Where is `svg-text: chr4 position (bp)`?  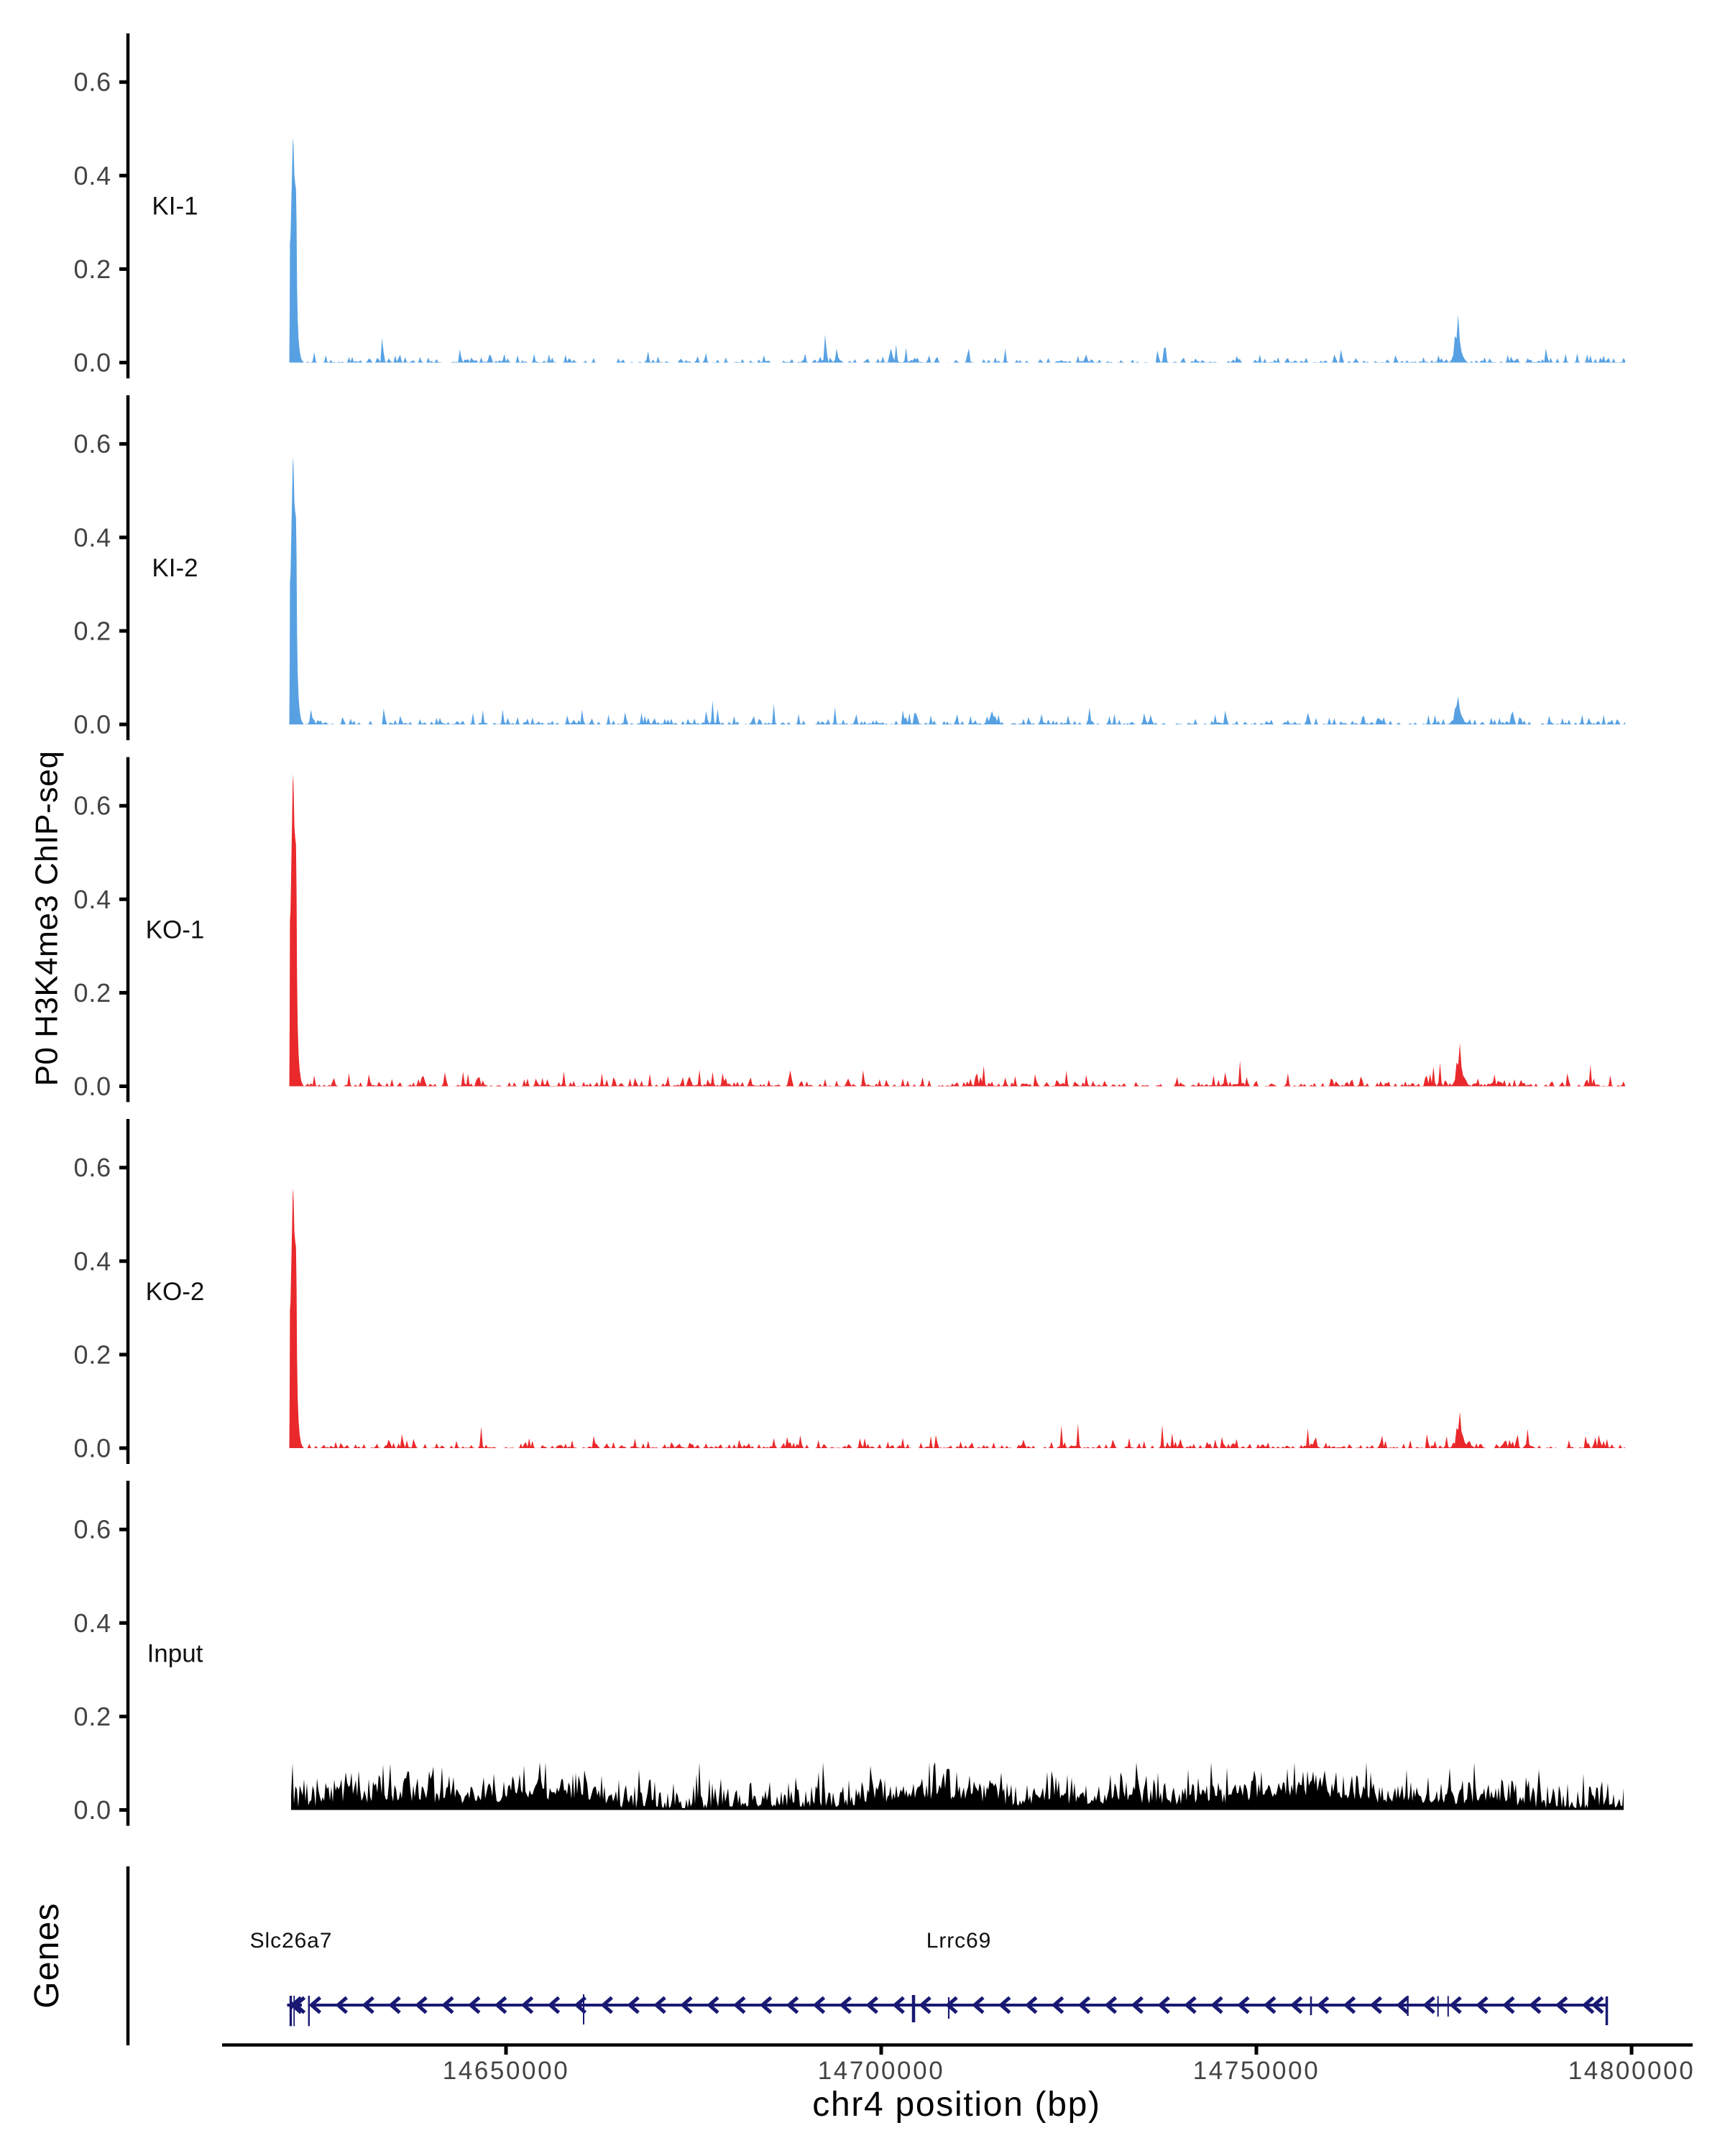
svg-text: chr4 position (bp) is located at coordinates (956, 2105).